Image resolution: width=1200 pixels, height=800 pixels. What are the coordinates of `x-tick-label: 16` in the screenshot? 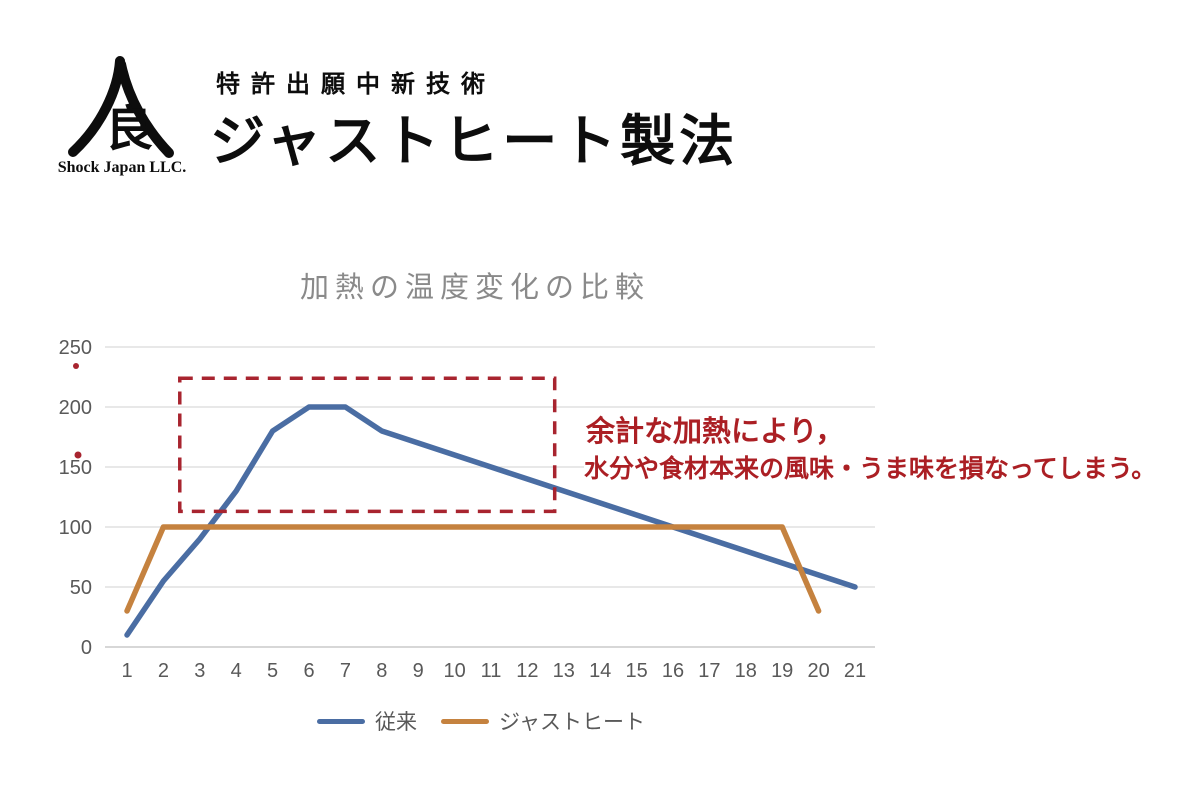 It's located at (673, 671).